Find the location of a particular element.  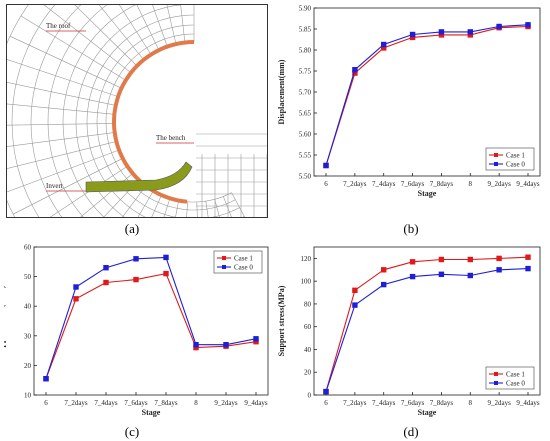

y-tick-label: 5.85 is located at coordinates (305, 30).